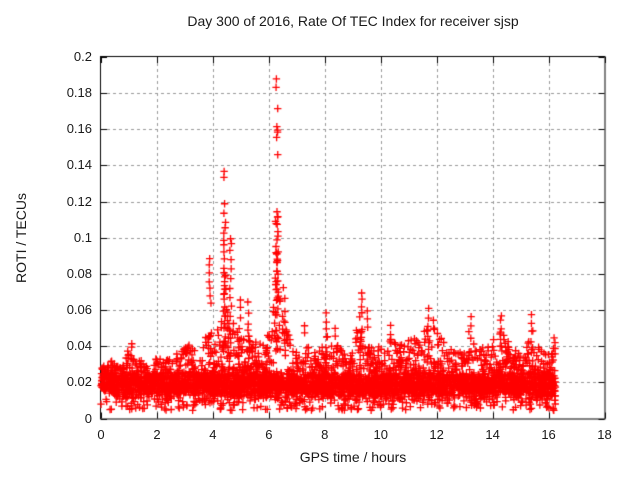 Image resolution: width=640 pixels, height=480 pixels. I want to click on y-tick-label: 0.08, so click(79, 273).